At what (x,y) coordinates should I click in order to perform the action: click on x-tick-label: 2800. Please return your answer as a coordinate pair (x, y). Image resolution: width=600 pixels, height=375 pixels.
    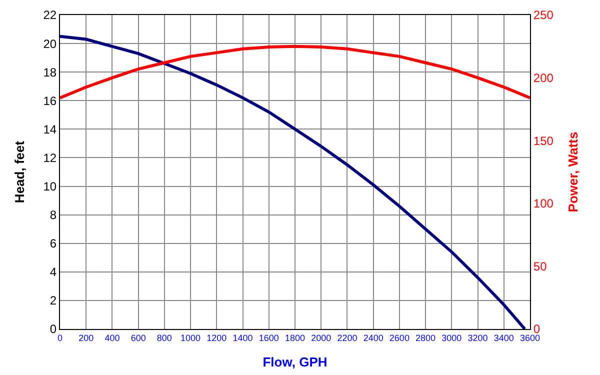
    Looking at the image, I should click on (426, 337).